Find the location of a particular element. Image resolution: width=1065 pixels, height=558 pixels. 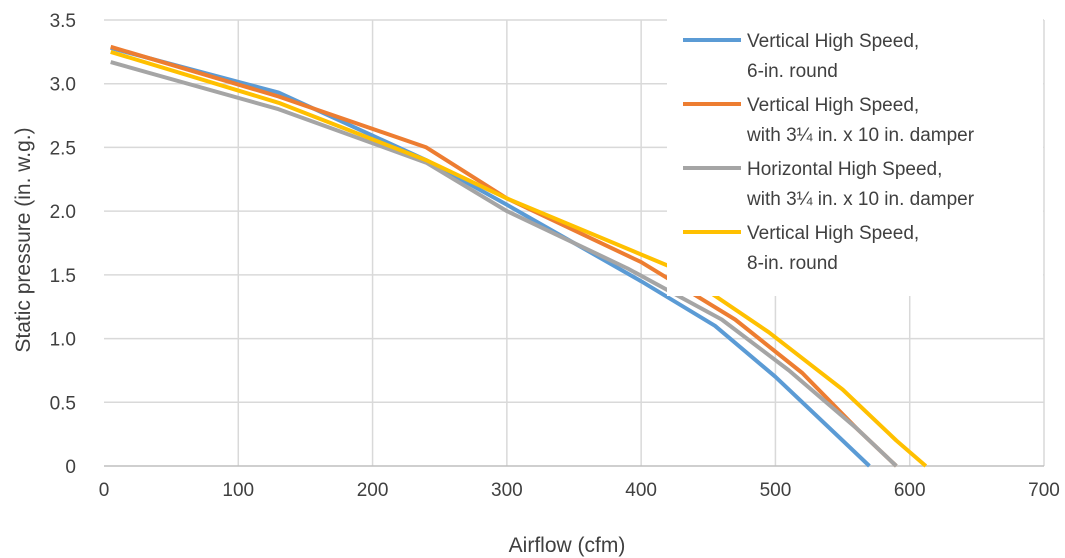

legend-label-3: with 3¼ in. x 10 in. damper is located at coordinates (860, 199).